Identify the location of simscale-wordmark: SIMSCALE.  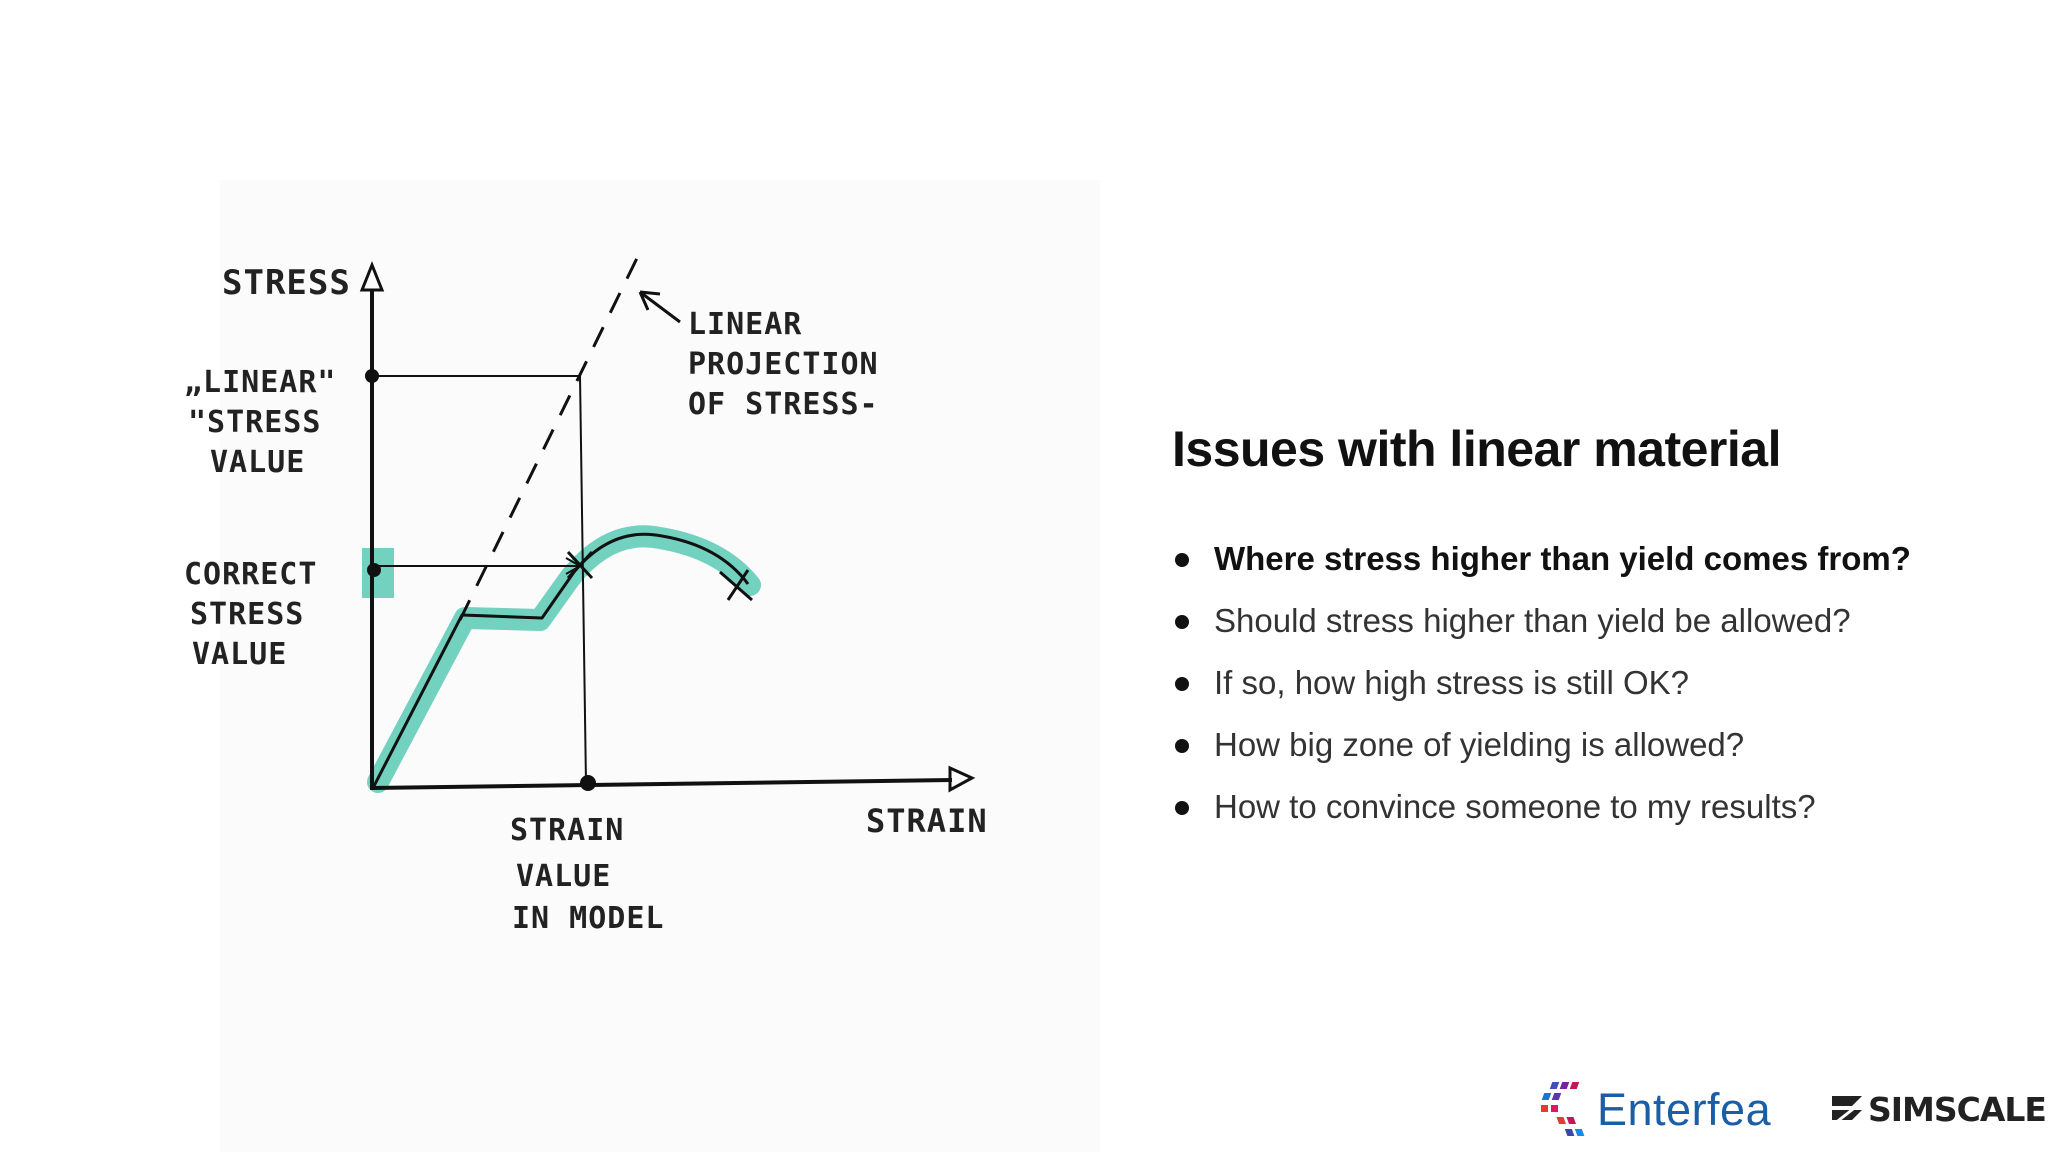
(1957, 1109).